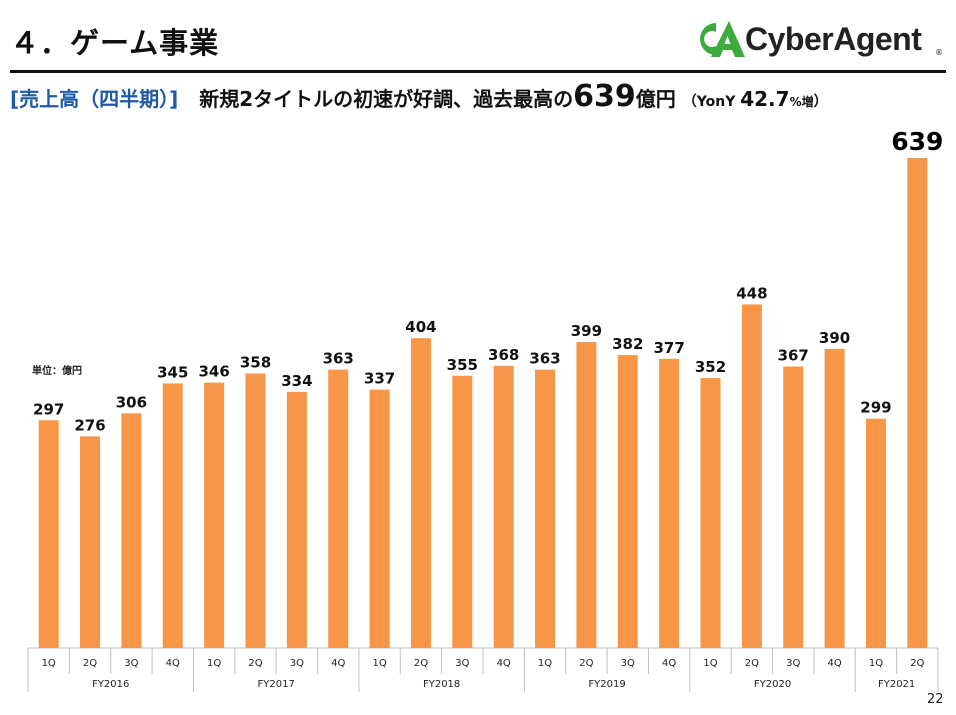  Describe the element at coordinates (722, 39) in the screenshot. I see `ca-logo-icon` at that location.